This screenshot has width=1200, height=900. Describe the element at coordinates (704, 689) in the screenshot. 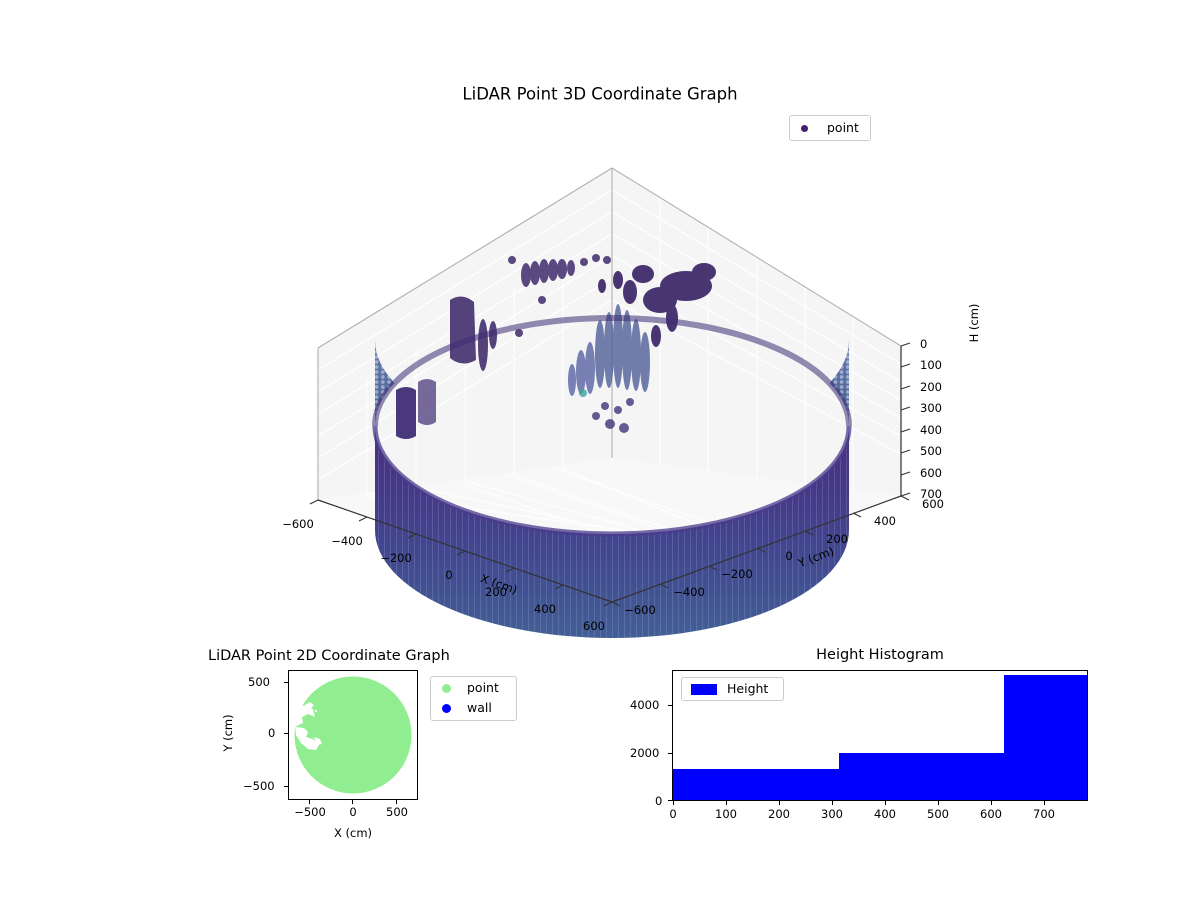

I see `height-swatch-icon` at that location.